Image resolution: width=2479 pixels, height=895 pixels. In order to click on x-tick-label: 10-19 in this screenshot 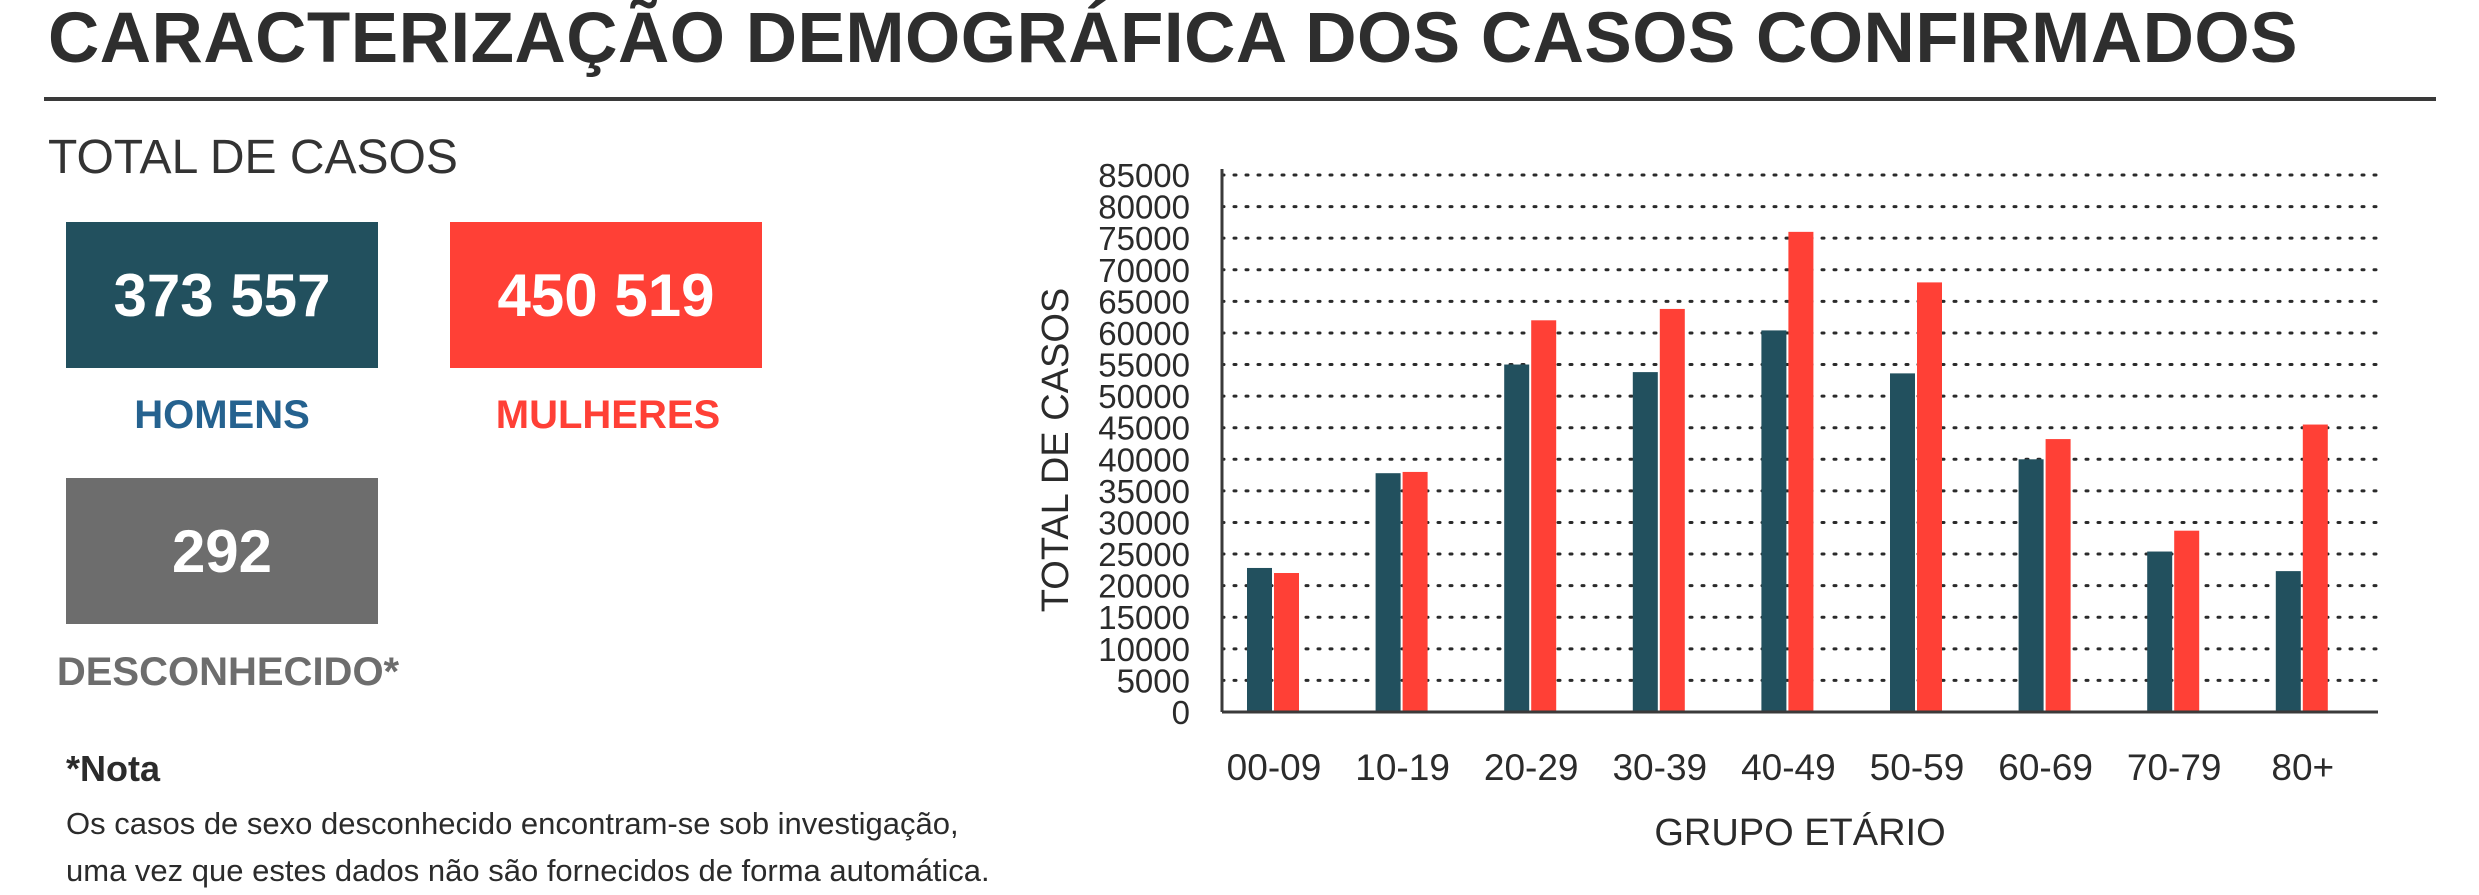, I will do `click(1402, 767)`.